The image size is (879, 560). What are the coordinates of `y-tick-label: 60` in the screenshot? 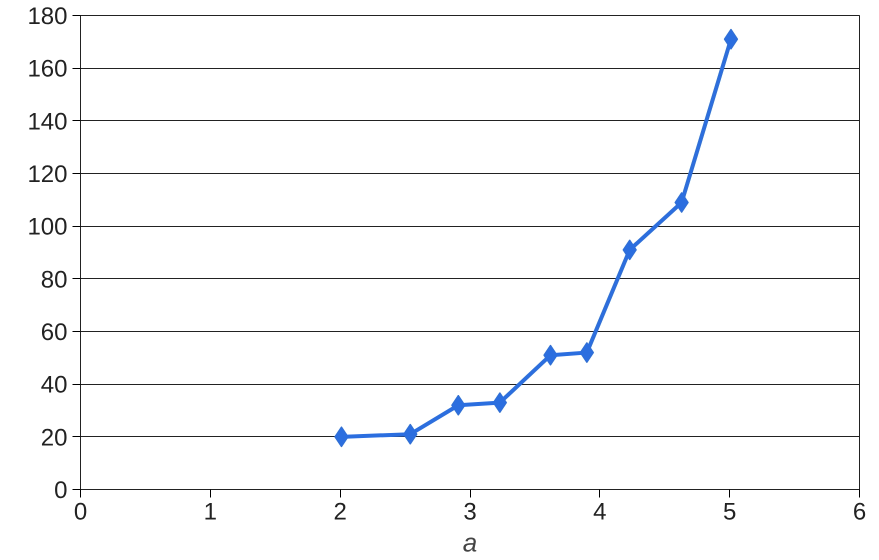 It's located at (54, 332).